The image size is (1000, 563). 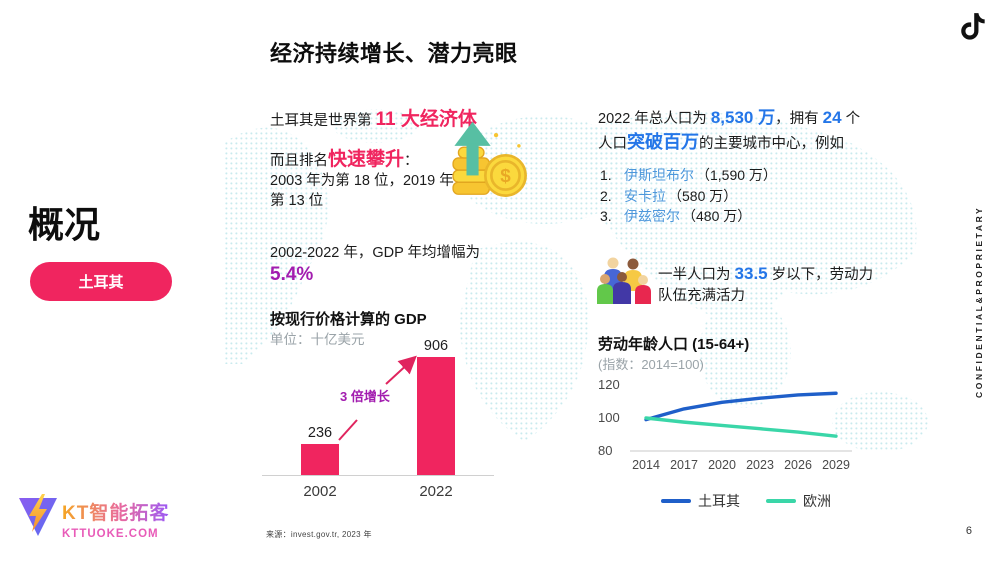 What do you see at coordinates (319, 534) in the screenshot?
I see `source-note: 来源：invest.gov.tr, 2023 年` at bounding box center [319, 534].